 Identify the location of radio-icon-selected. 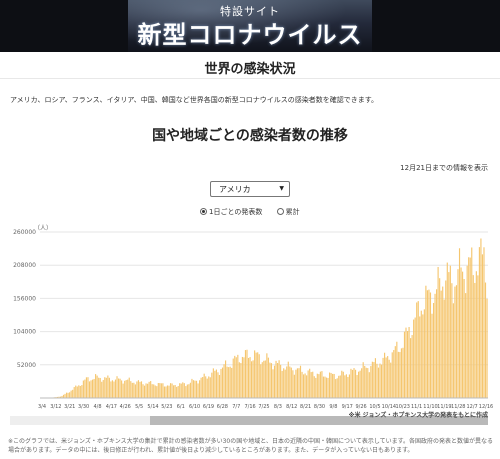
(203, 211).